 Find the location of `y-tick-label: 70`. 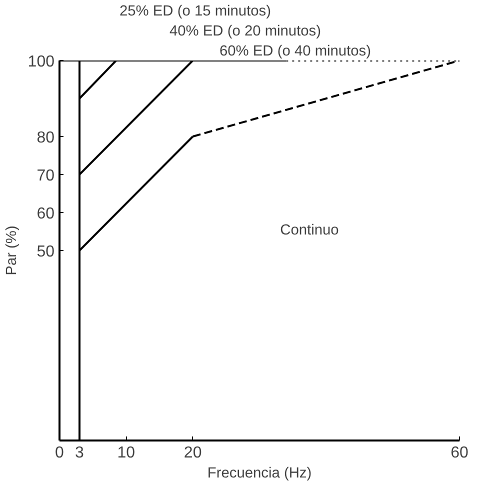

y-tick-label: 70 is located at coordinates (45, 176).